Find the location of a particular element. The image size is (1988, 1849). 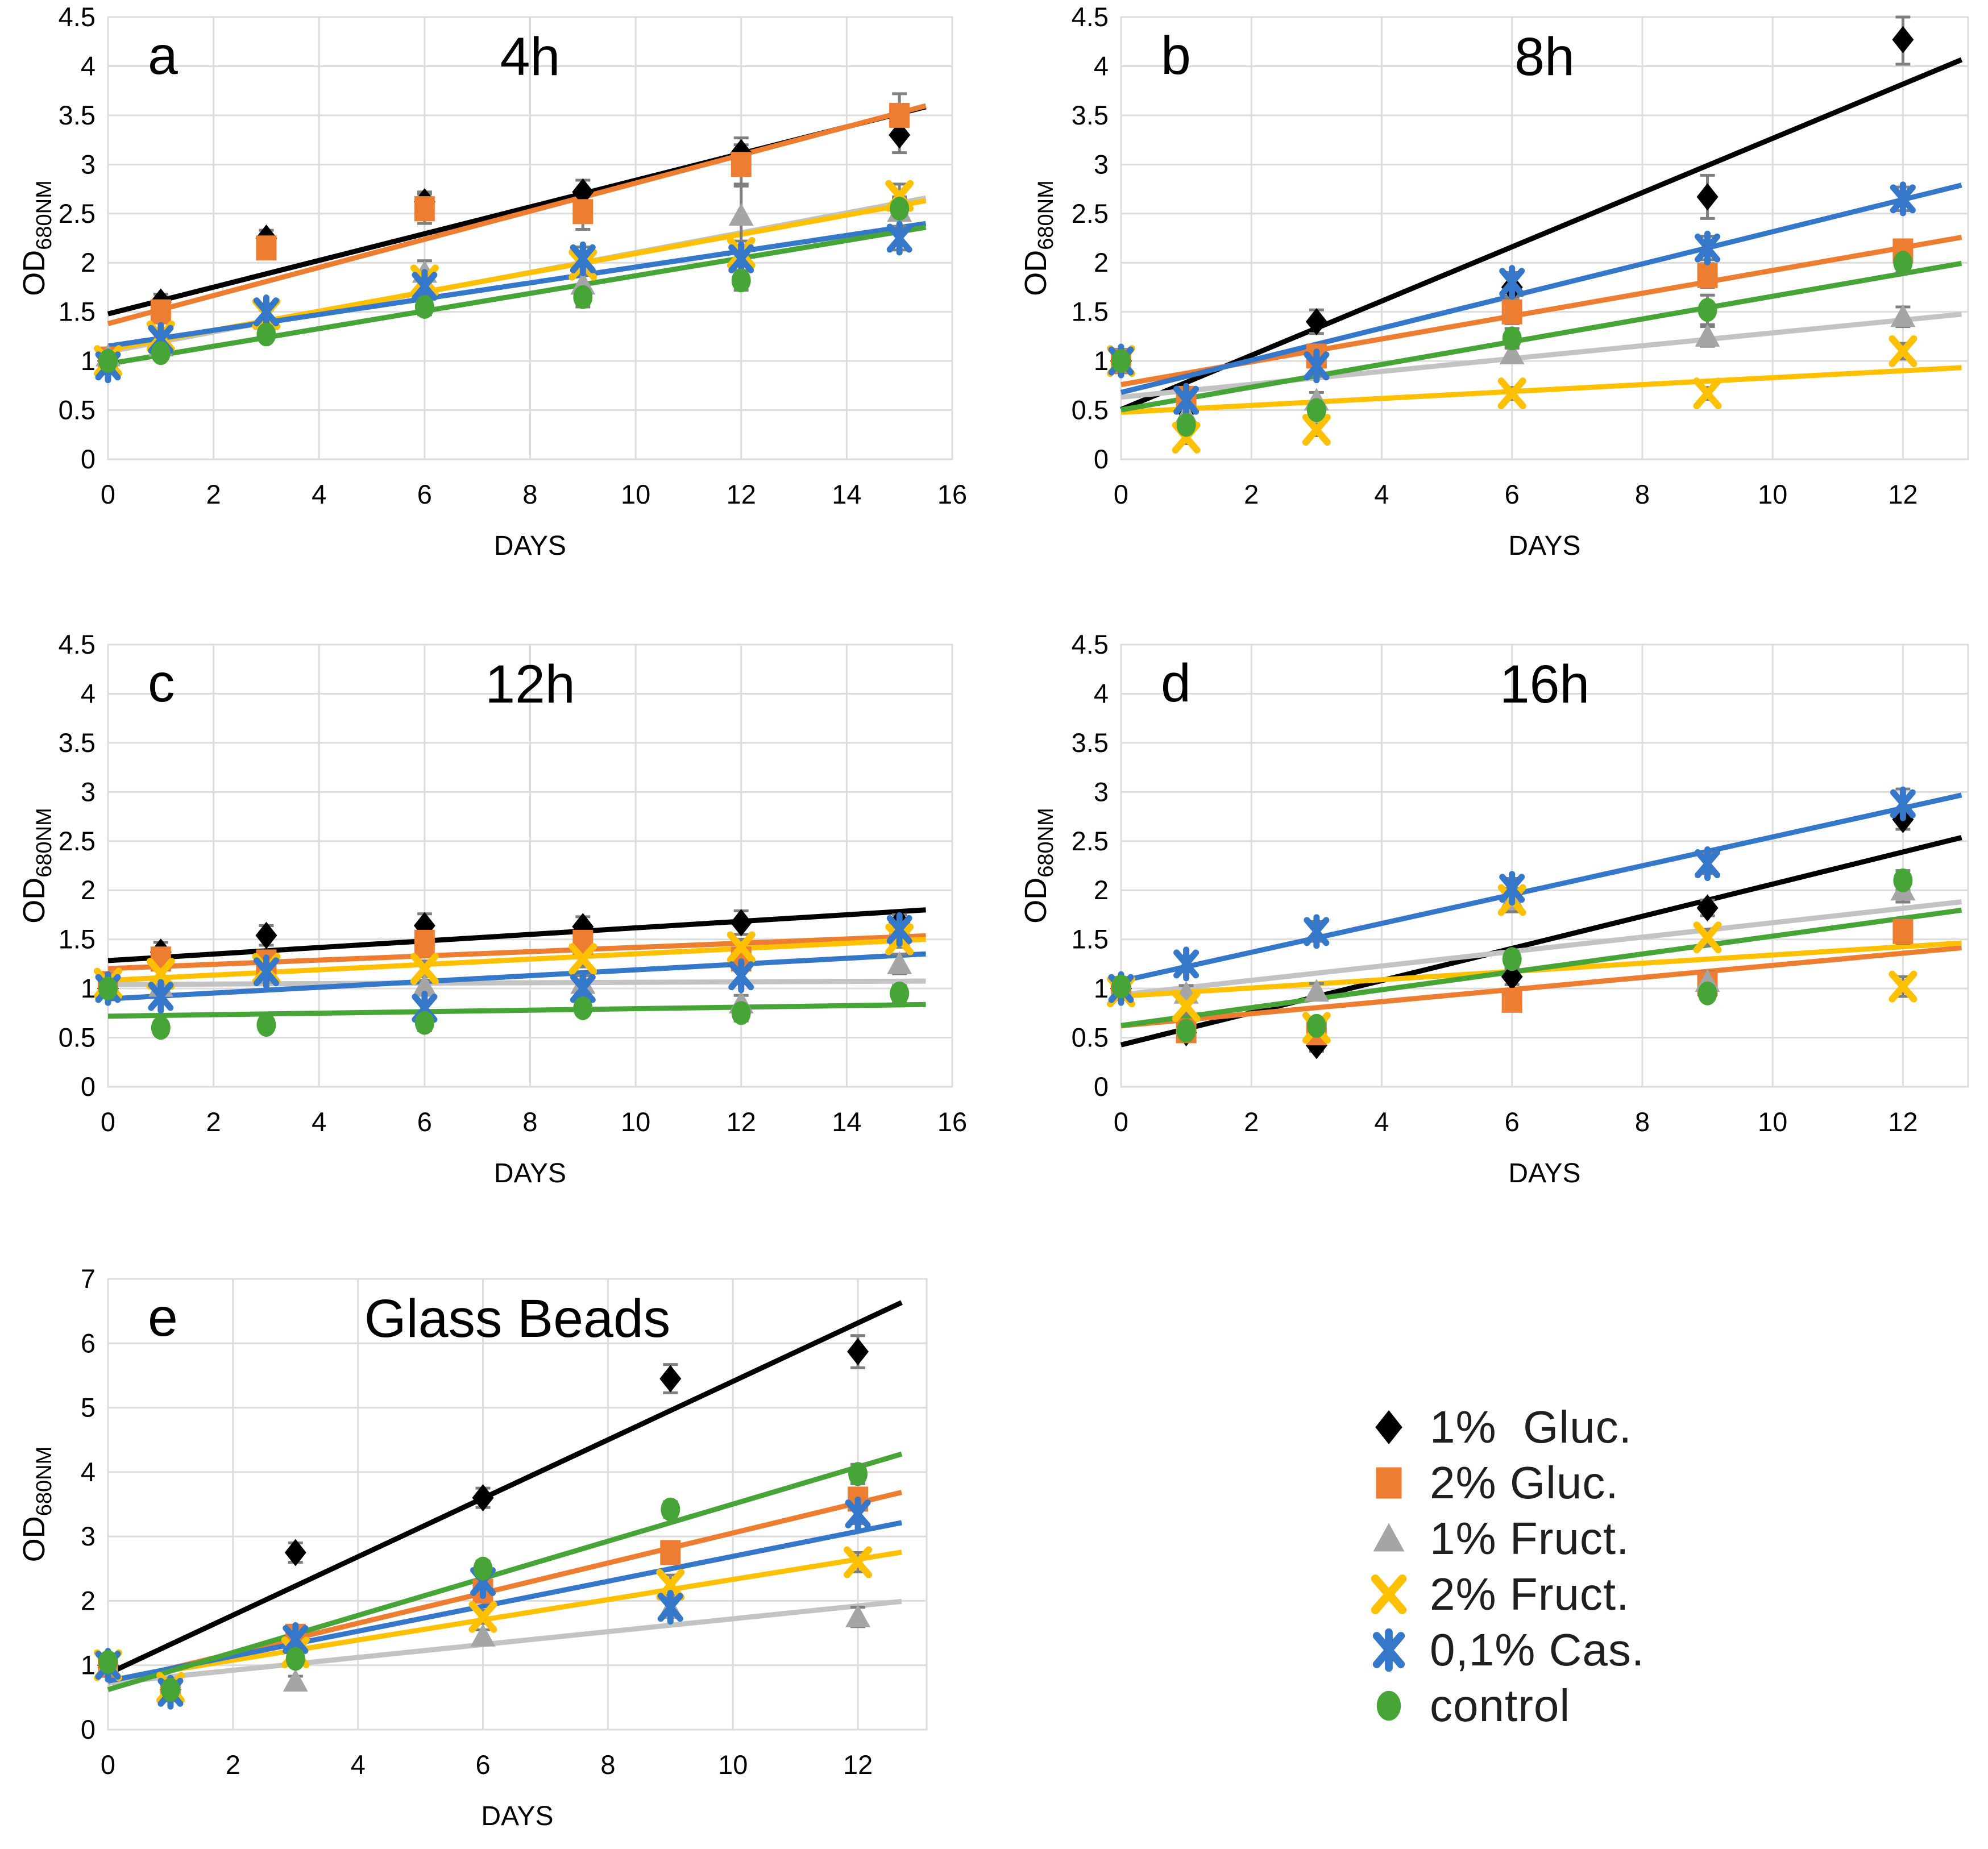

legend-label-gluc1: 1% Gluc. is located at coordinates (1531, 1427).